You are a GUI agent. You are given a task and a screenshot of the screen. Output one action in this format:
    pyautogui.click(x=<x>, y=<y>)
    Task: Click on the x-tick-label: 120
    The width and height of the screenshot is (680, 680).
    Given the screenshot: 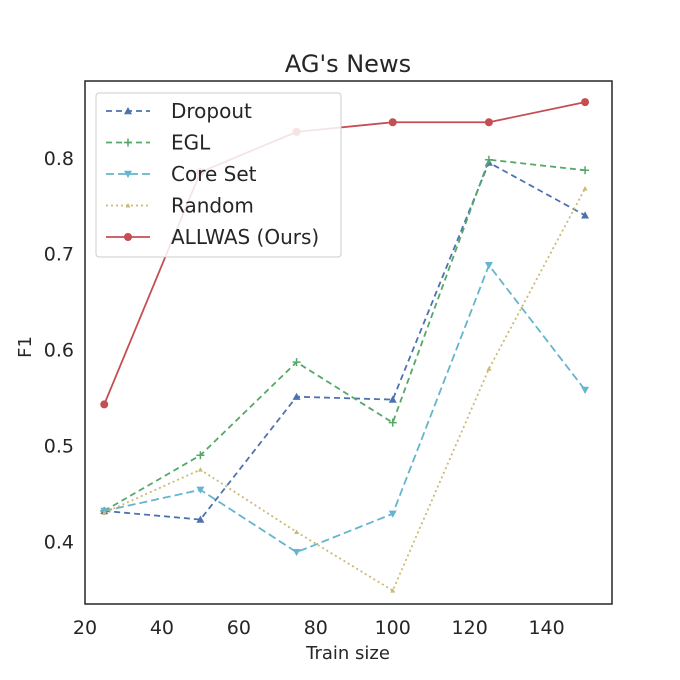 What is the action you would take?
    pyautogui.click(x=470, y=628)
    